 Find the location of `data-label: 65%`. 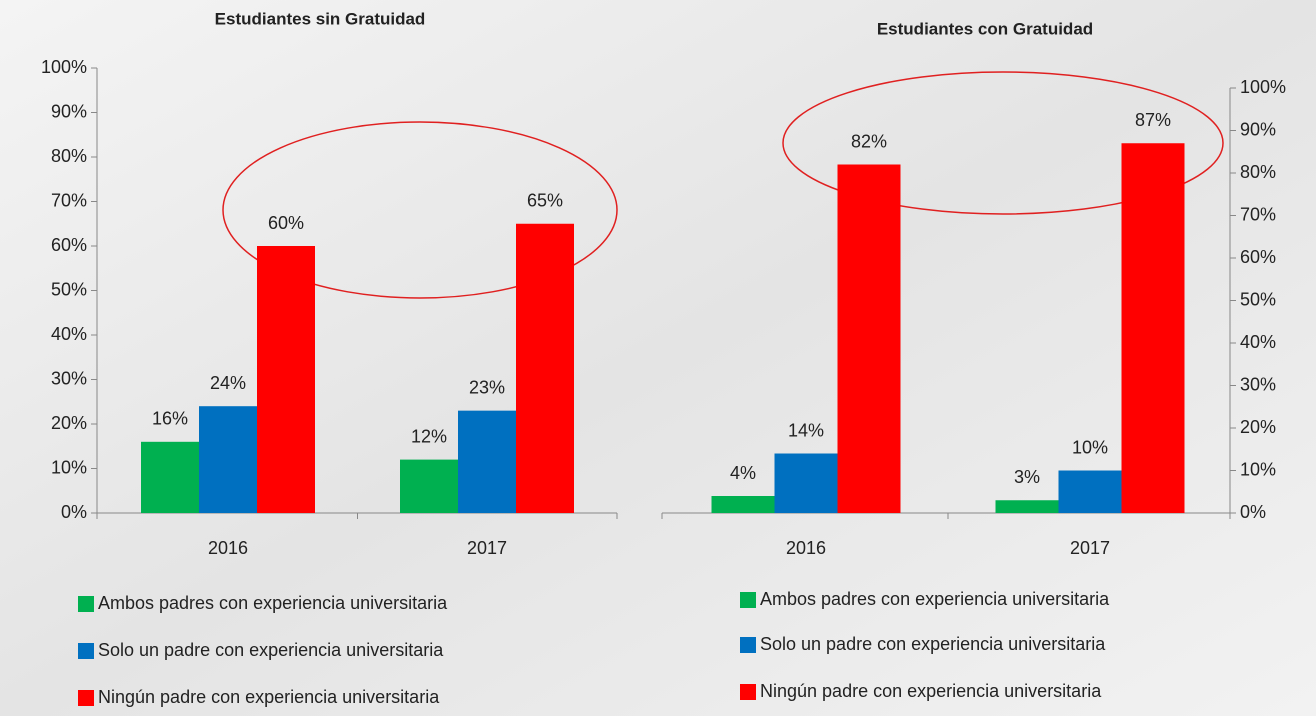

data-label: 65% is located at coordinates (545, 201).